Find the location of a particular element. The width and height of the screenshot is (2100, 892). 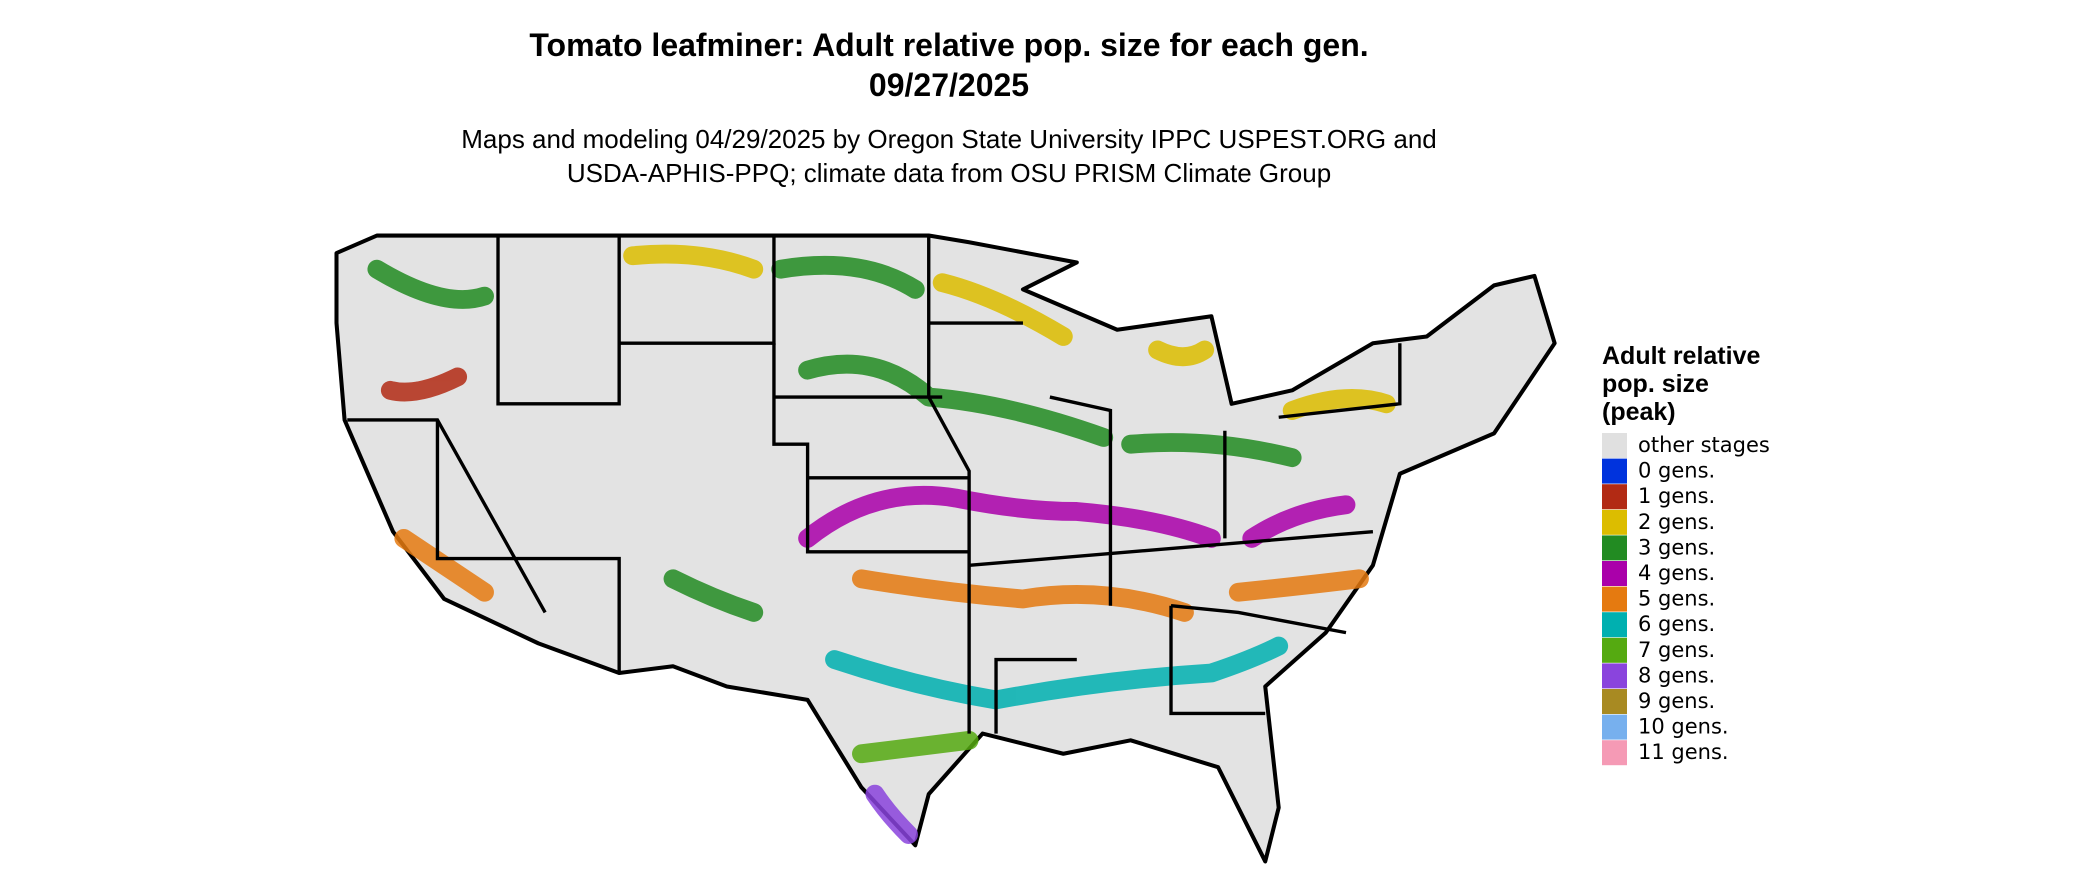

legend-title: Adult relative is located at coordinates (1681, 356).